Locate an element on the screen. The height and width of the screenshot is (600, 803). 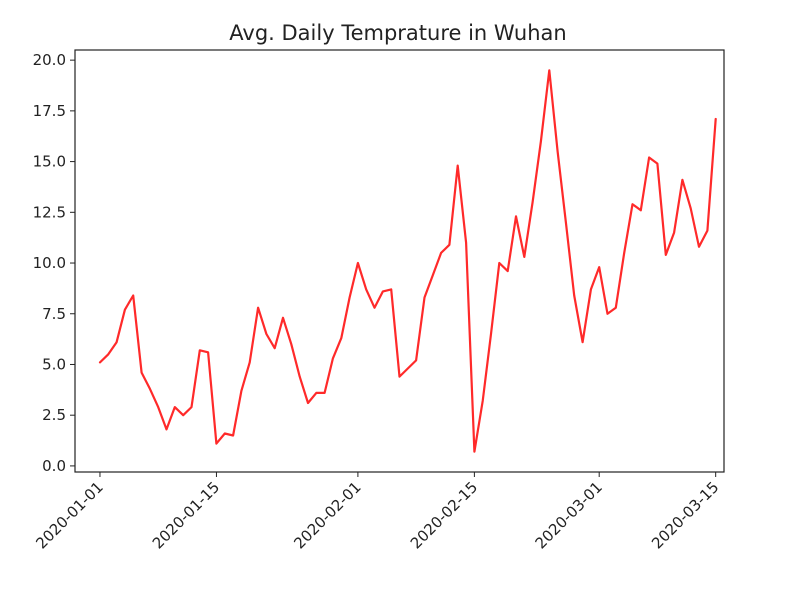
y-tick-label: 10.0 is located at coordinates (49, 263).